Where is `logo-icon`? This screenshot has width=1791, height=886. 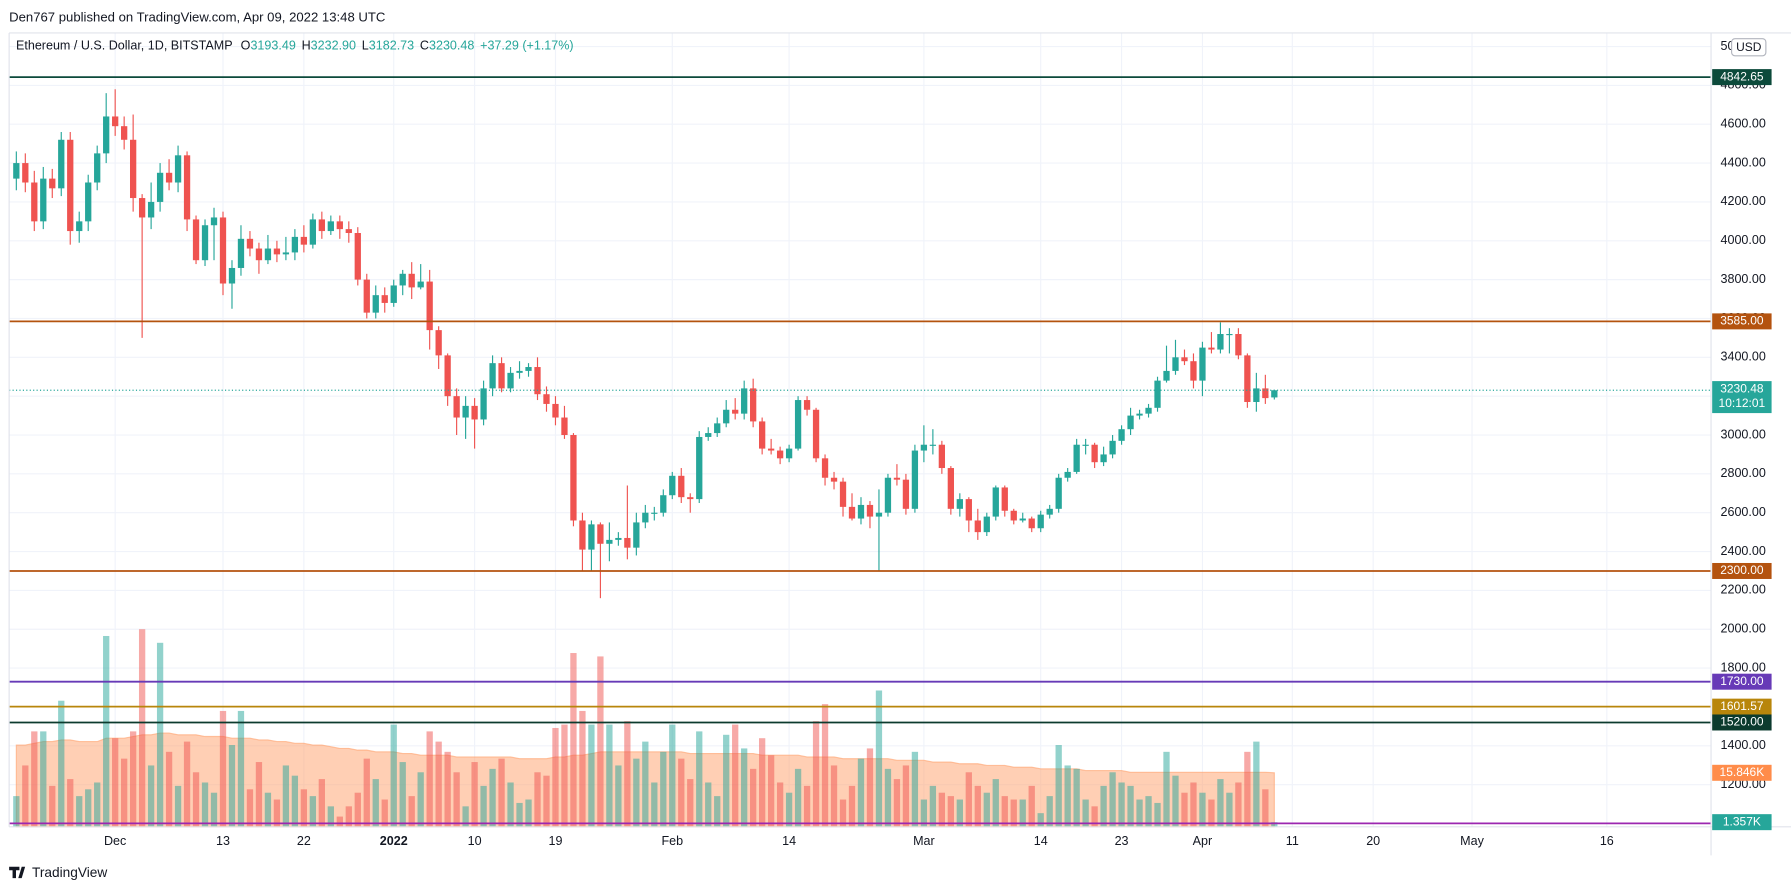
logo-icon is located at coordinates (17, 872).